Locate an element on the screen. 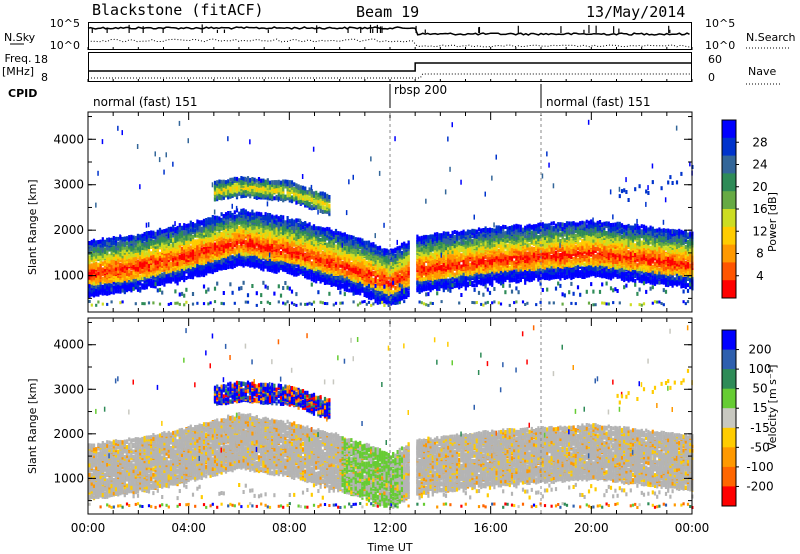  nave-tick-low: 0 is located at coordinates (711, 78).